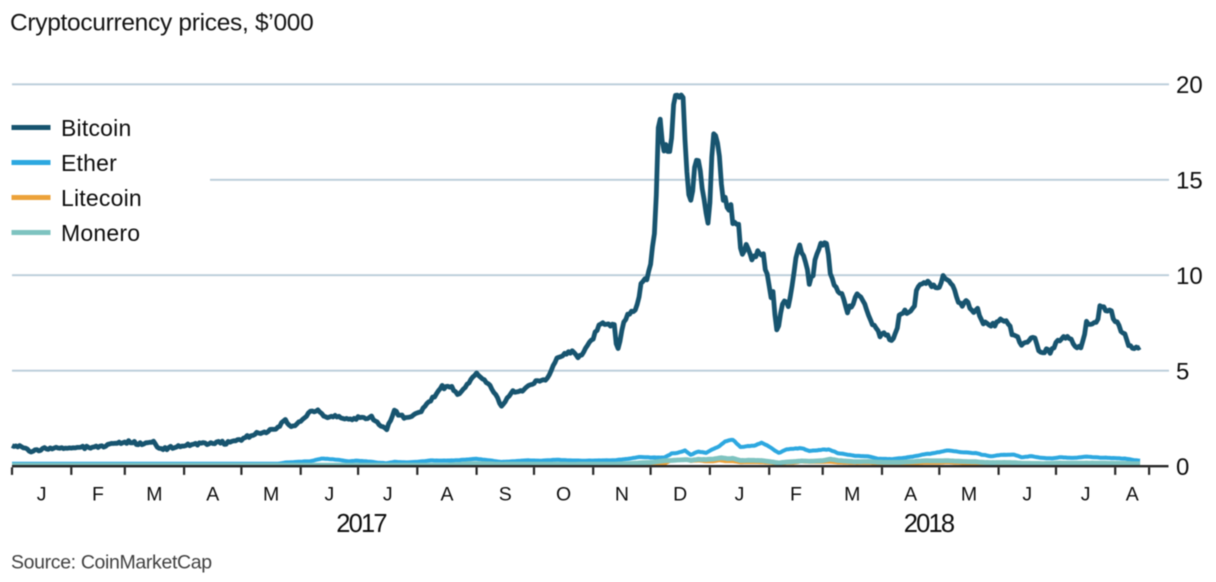 This screenshot has height=582, width=1216. I want to click on svg-text: Bitcoin, so click(96, 128).